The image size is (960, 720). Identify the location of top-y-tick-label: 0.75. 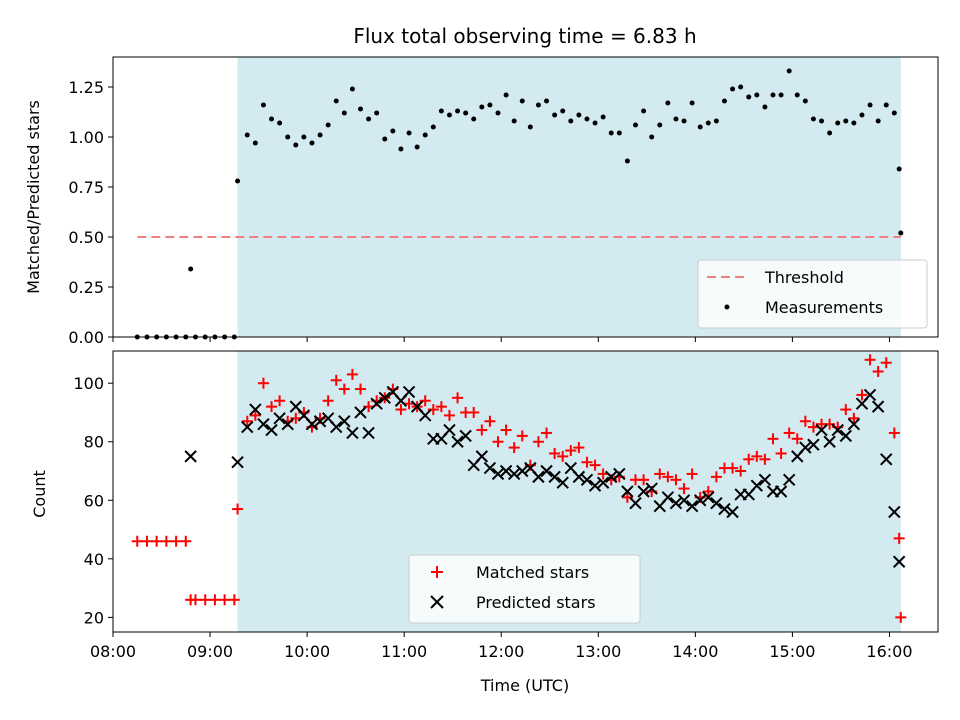
(86, 187).